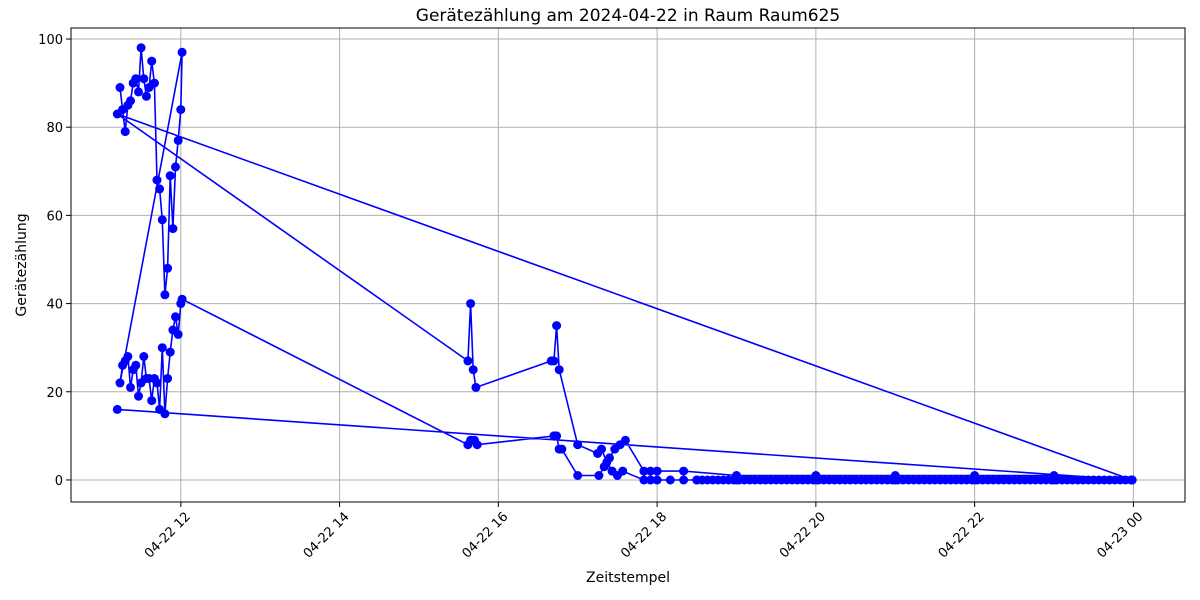 The image size is (1200, 600). I want to click on x-tick-label: 04-22 12, so click(168, 535).